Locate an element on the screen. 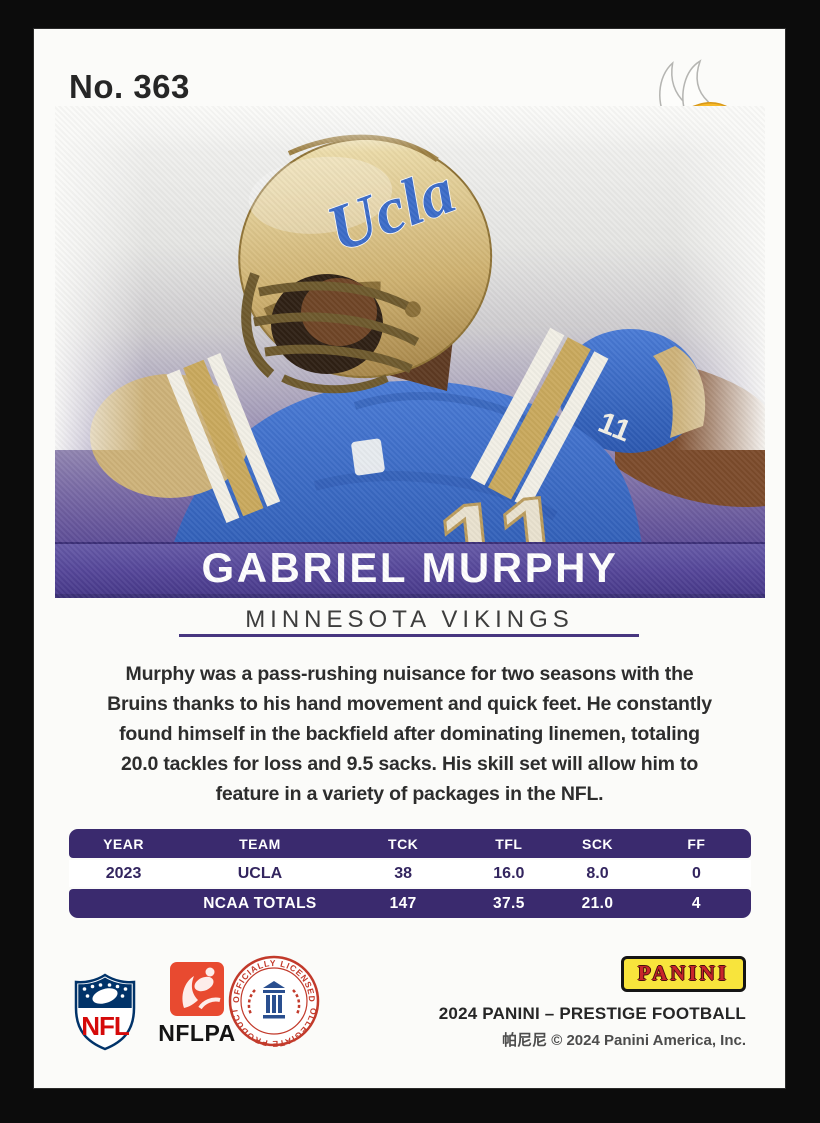 The width and height of the screenshot is (820, 1123). chest-patch is located at coordinates (368, 457).